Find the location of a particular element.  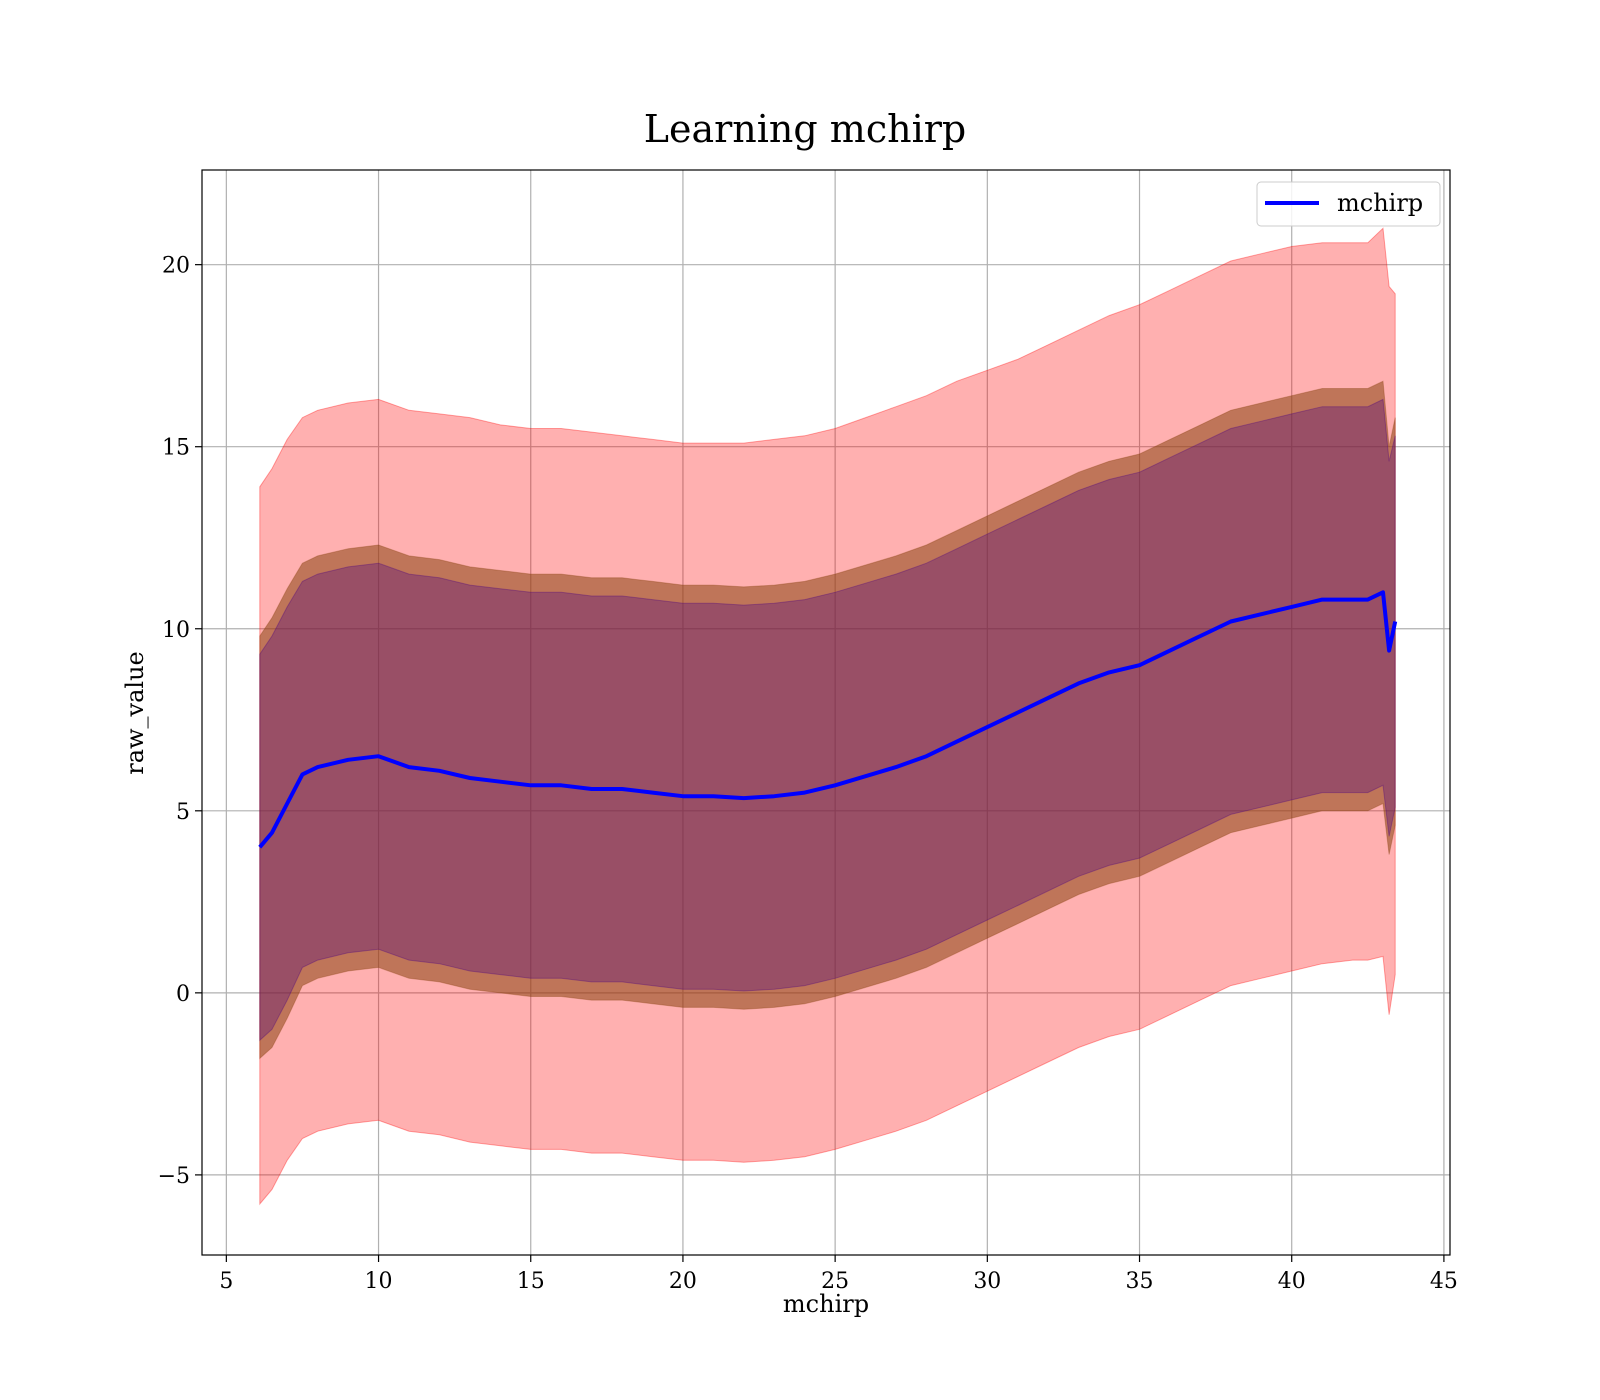

chart-title: Learning mchirp is located at coordinates (805, 129).